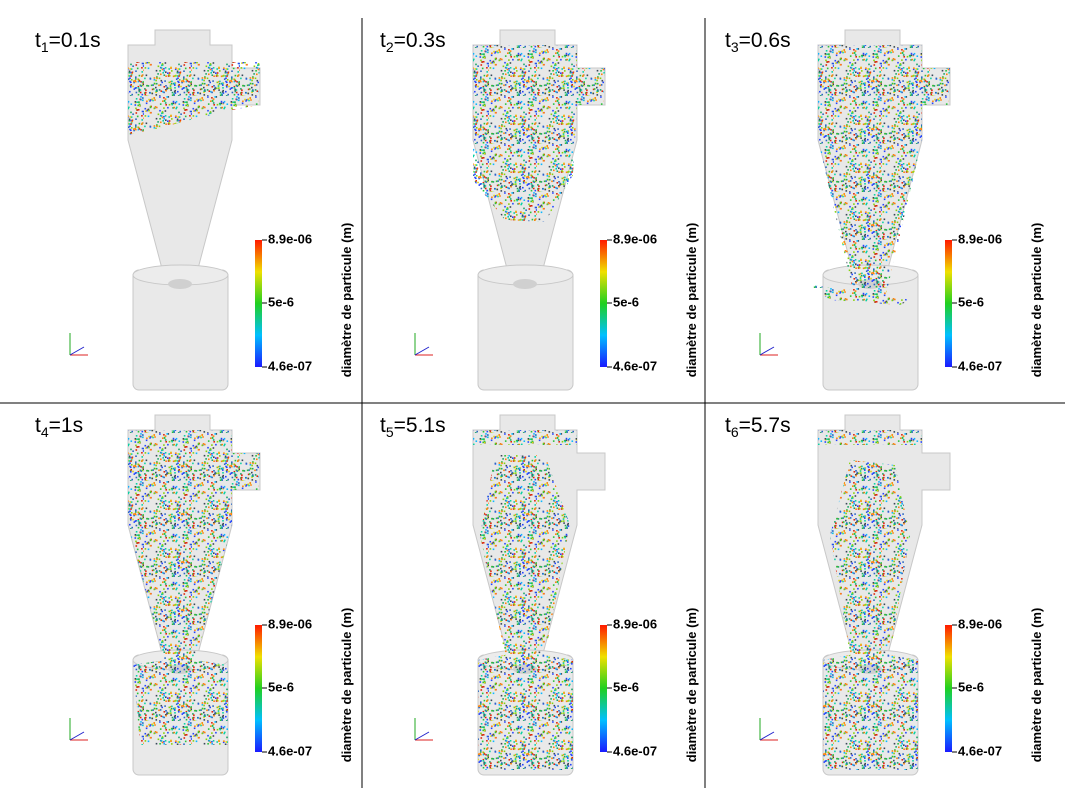  Describe the element at coordinates (765, 40) in the screenshot. I see `time-value: =0.6s` at that location.